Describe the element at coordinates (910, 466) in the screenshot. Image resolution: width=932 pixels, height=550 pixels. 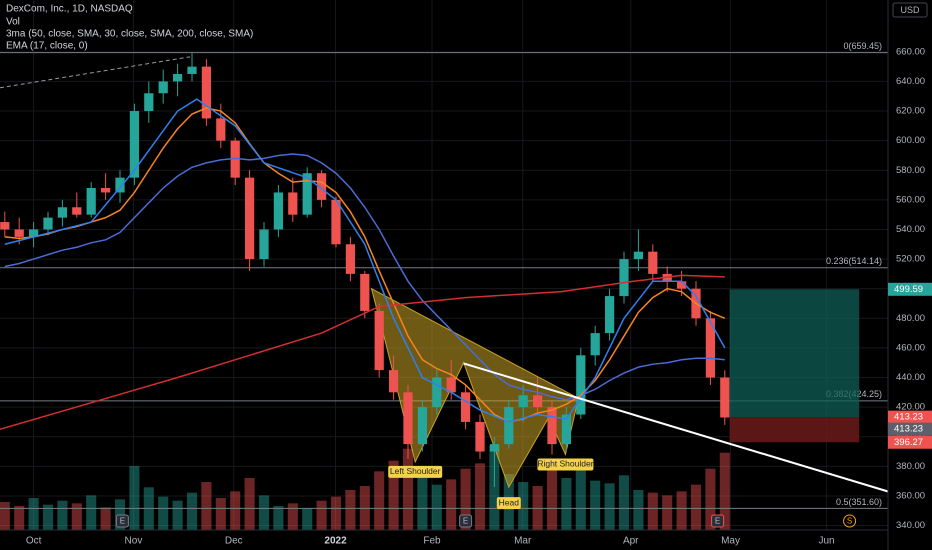
I see `y-tick-label: 380.00` at that location.